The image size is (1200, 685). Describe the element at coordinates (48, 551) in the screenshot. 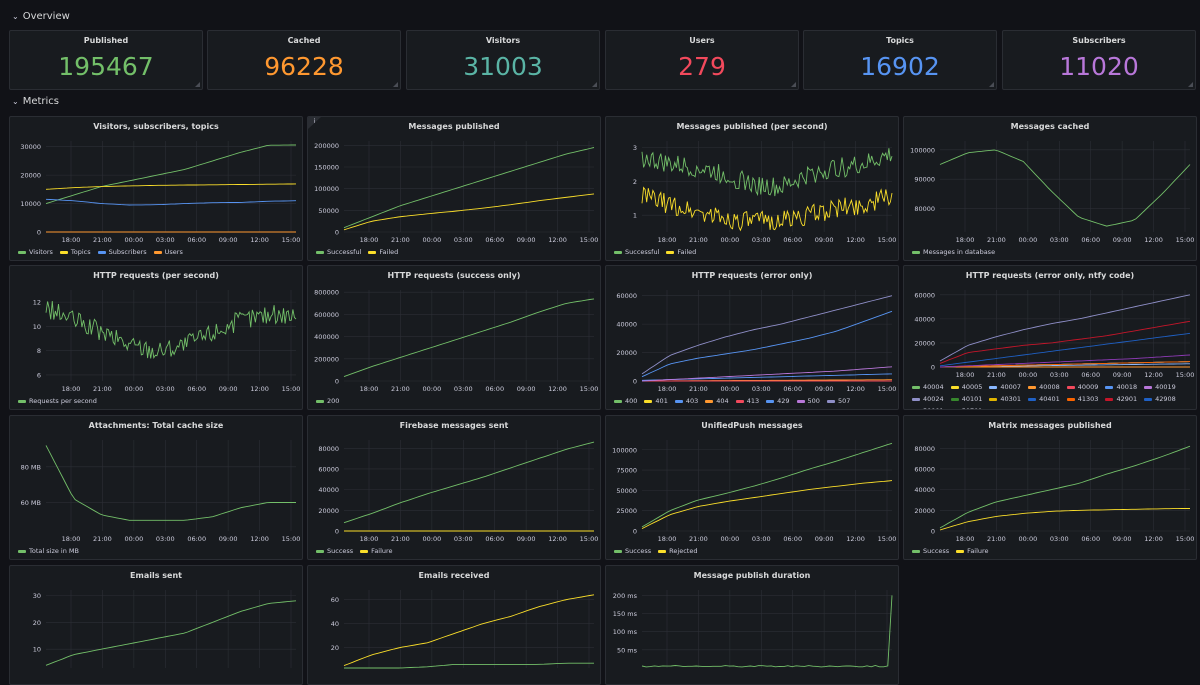

I see `legend-item: Total size in MB` at that location.